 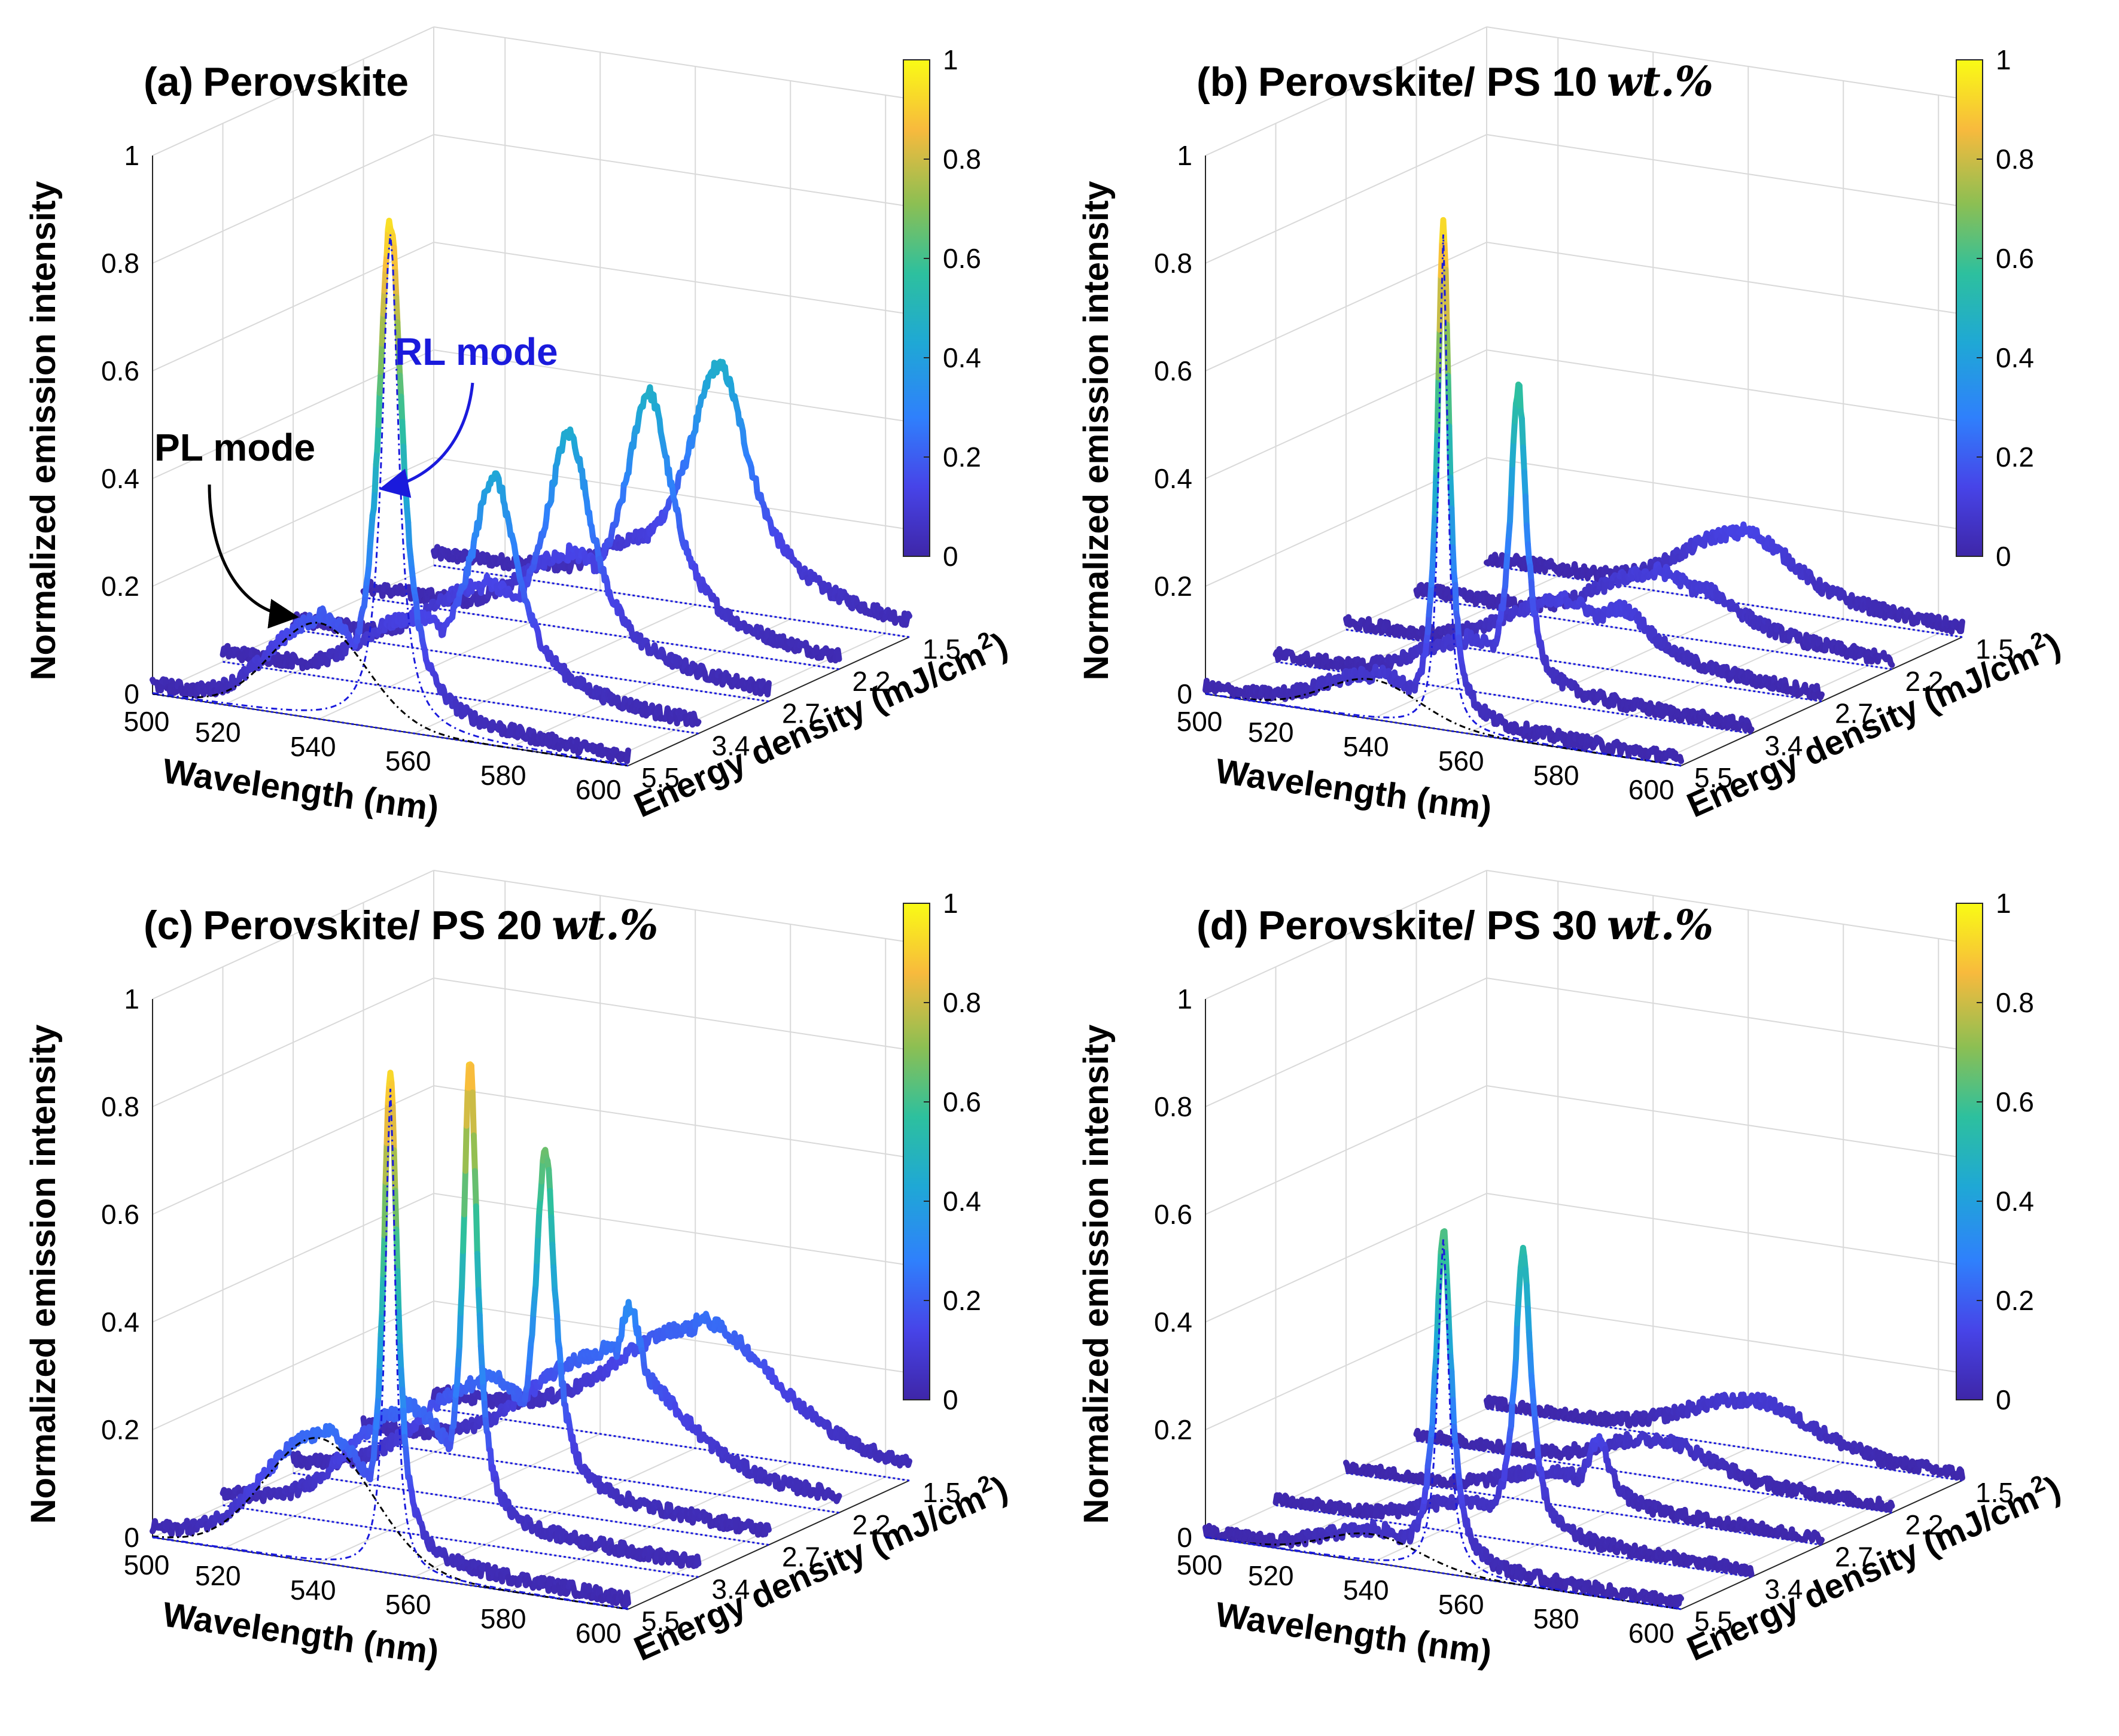 I want to click on y-axis-line, so click(x=769, y=701).